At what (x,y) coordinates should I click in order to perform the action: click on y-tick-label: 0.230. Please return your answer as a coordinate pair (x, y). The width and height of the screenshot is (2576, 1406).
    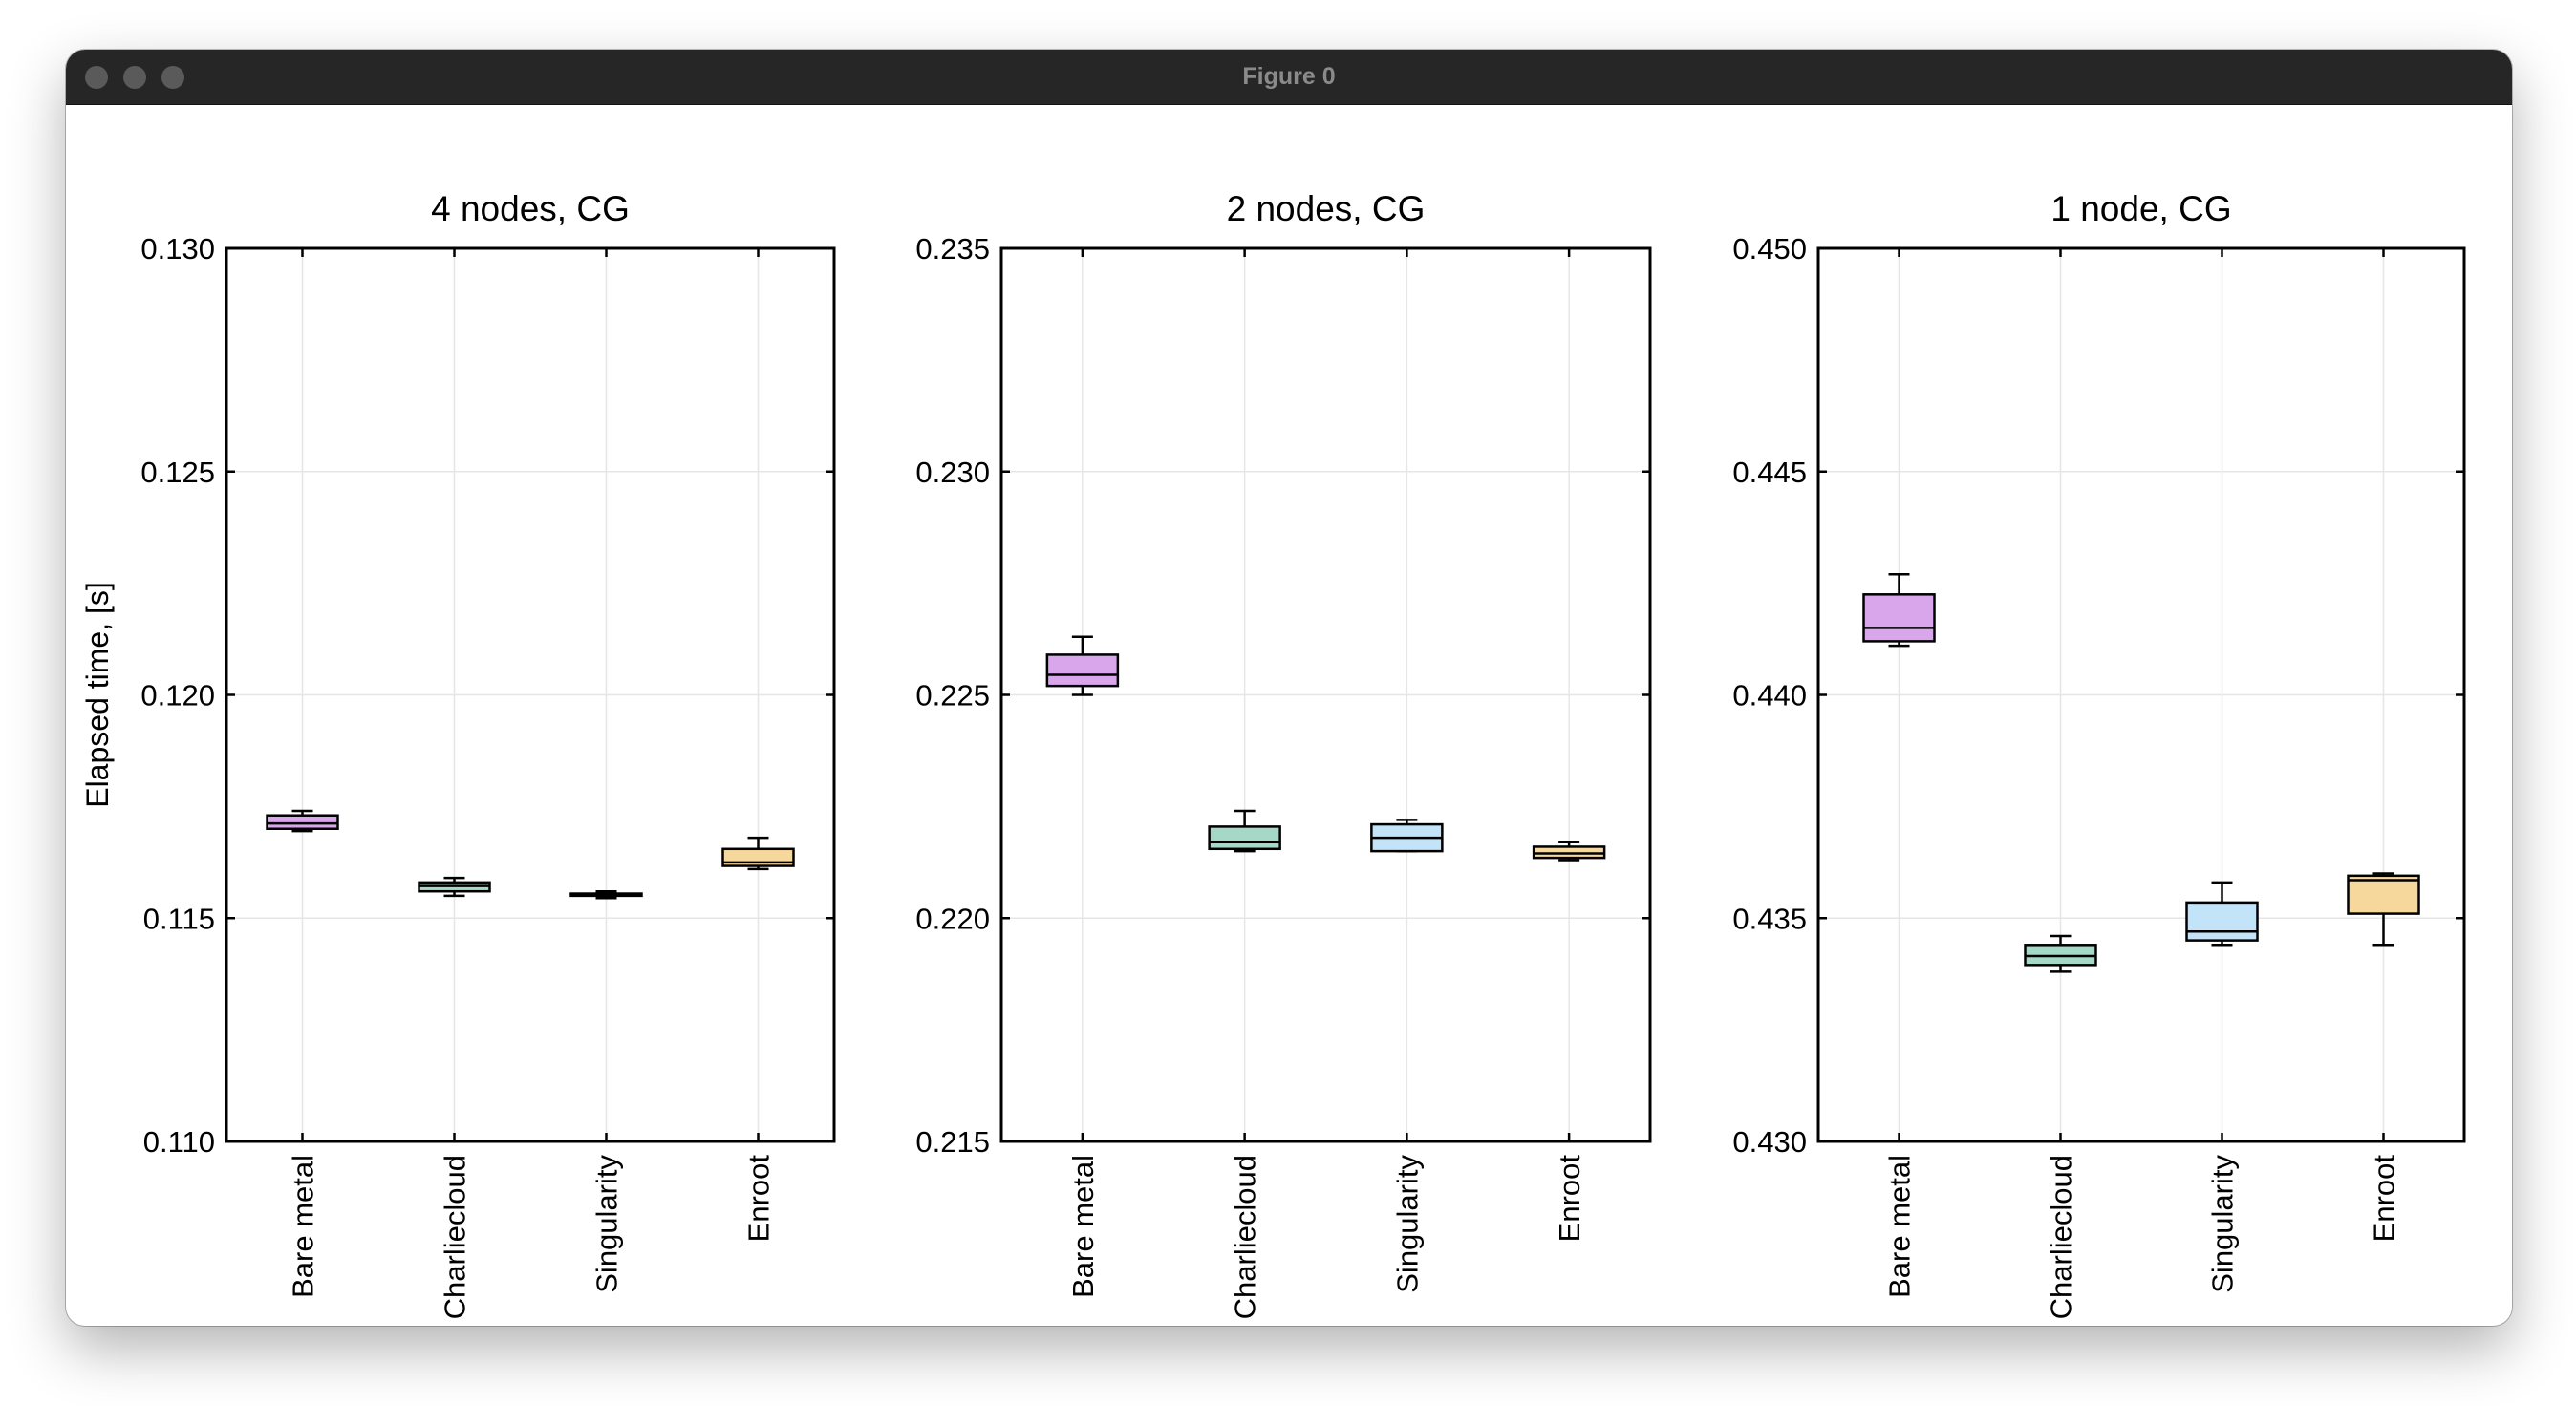
    Looking at the image, I should click on (952, 472).